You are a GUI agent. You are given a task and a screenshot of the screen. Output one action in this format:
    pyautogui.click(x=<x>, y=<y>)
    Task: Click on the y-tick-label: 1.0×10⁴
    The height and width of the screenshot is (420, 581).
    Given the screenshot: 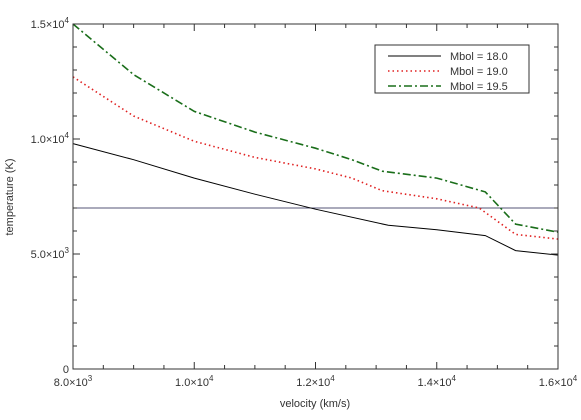 What is the action you would take?
    pyautogui.click(x=50, y=138)
    